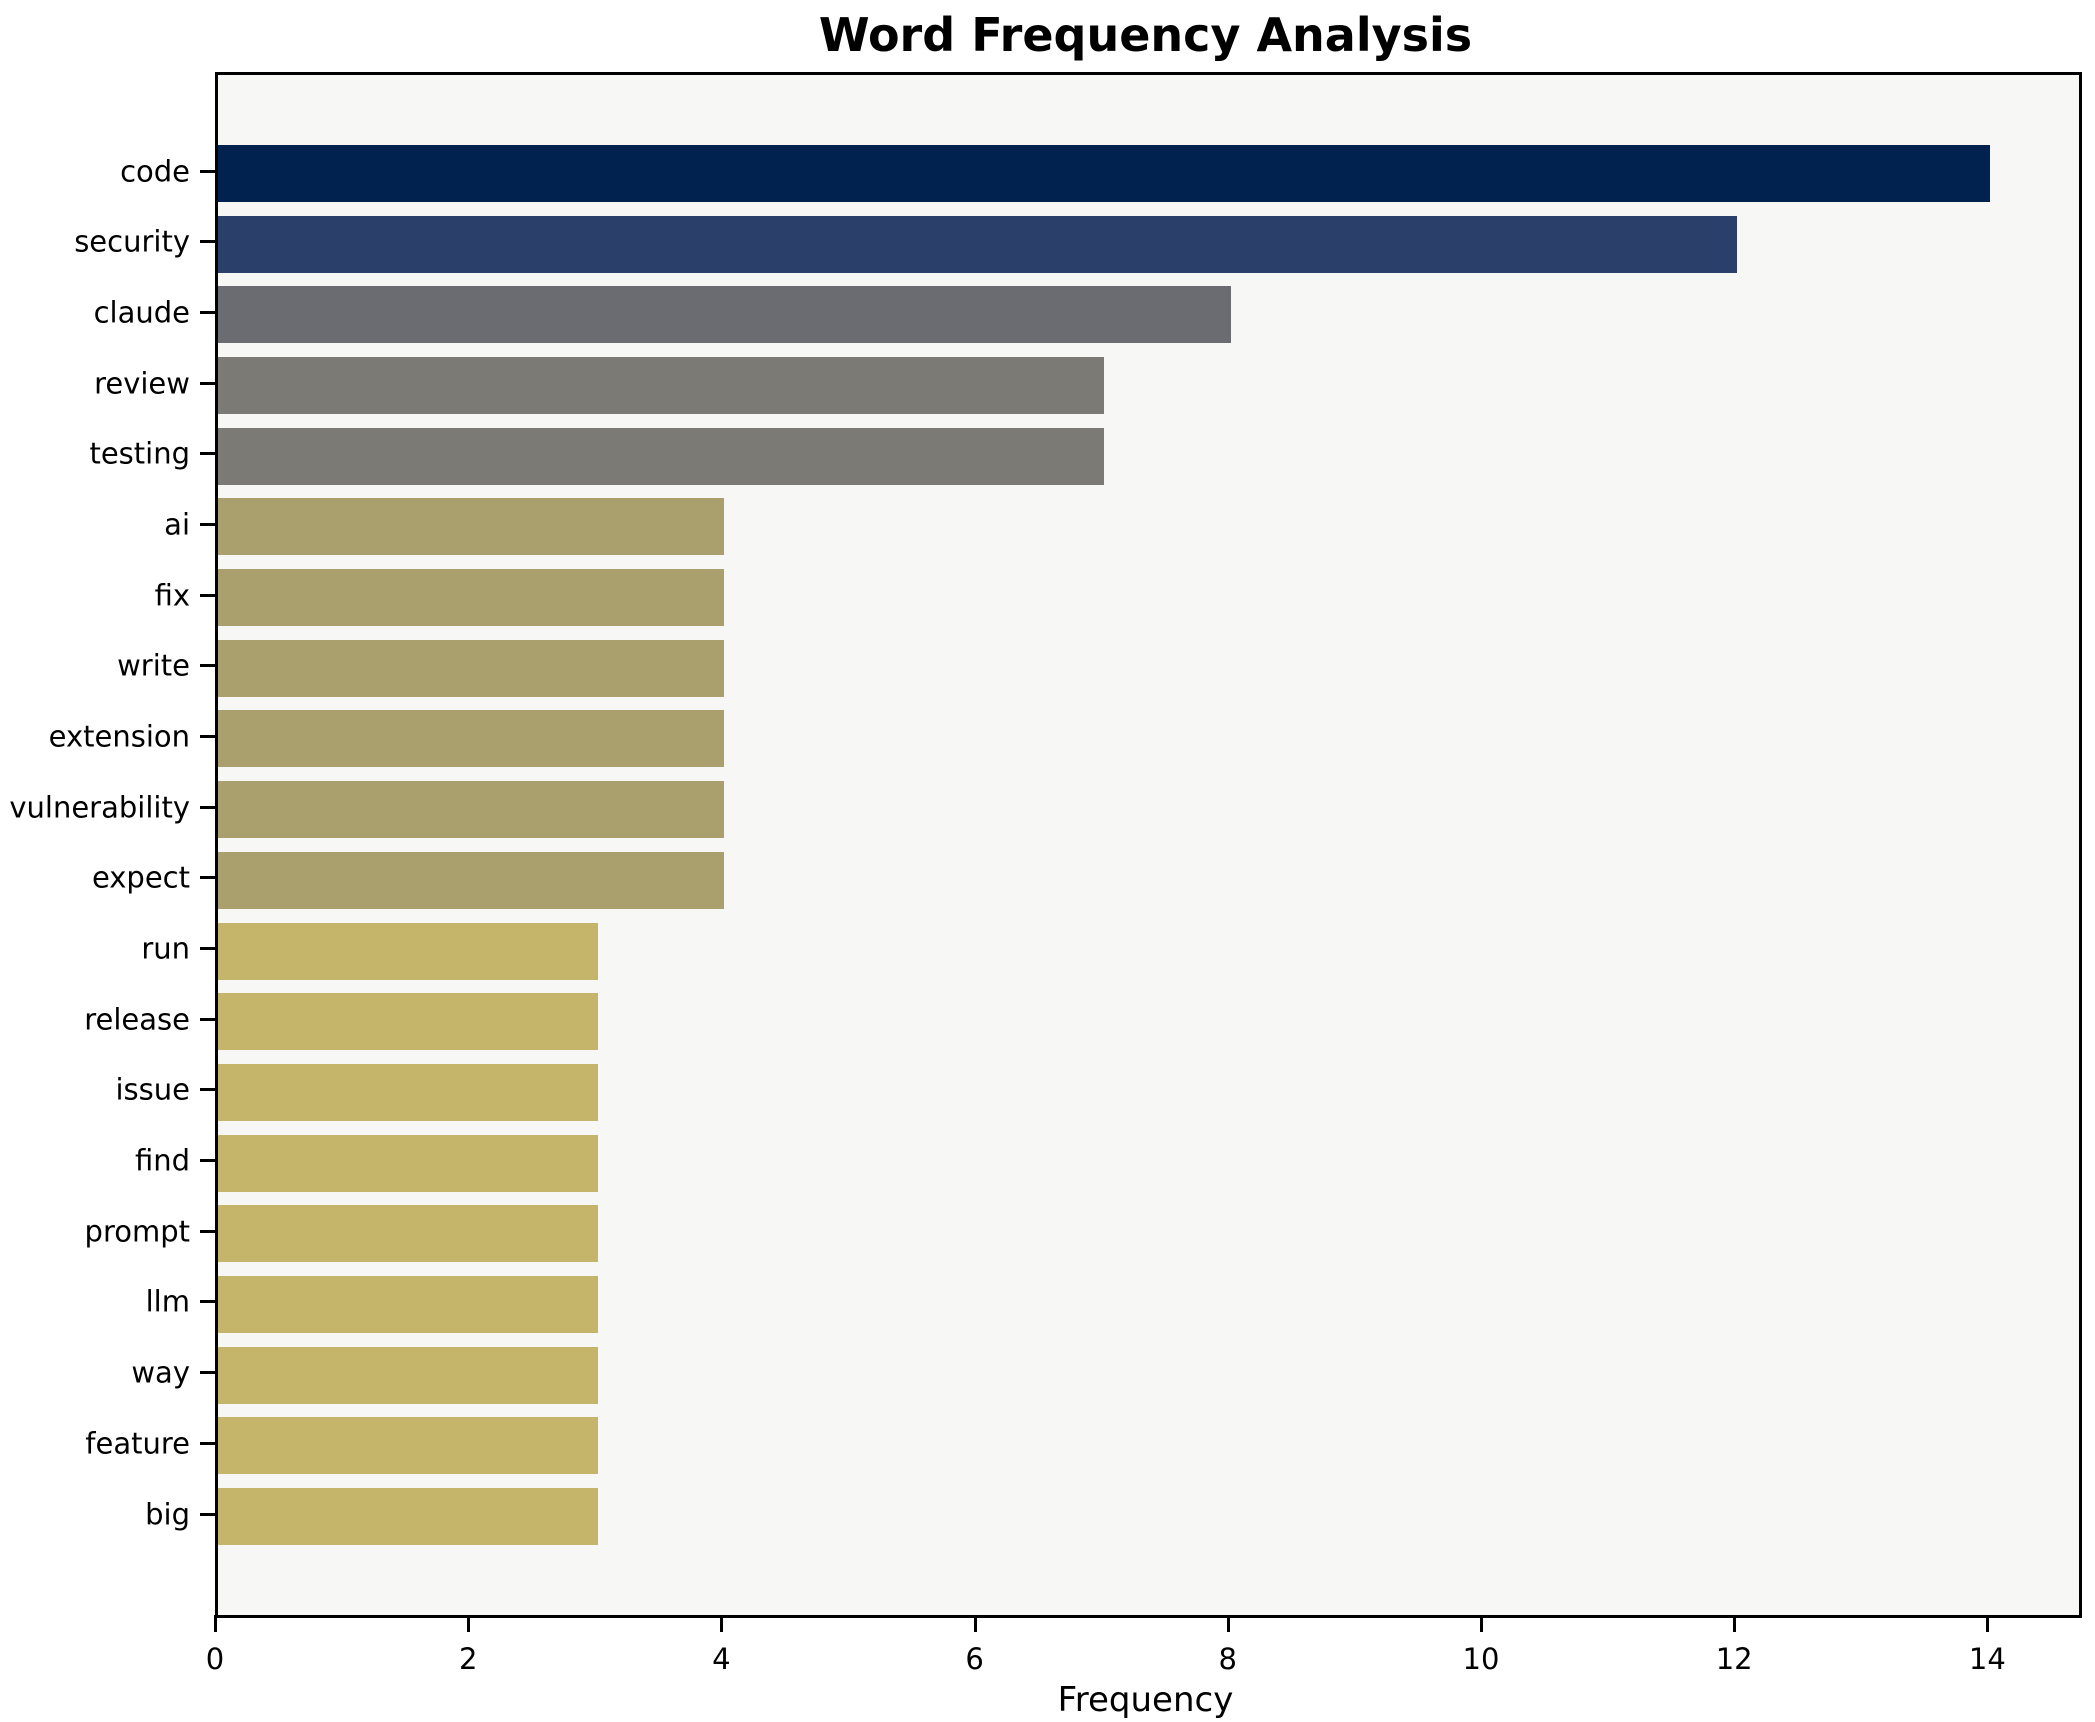 The height and width of the screenshot is (1722, 2095). What do you see at coordinates (1145, 1700) in the screenshot?
I see `x-axis-title: Frequency` at bounding box center [1145, 1700].